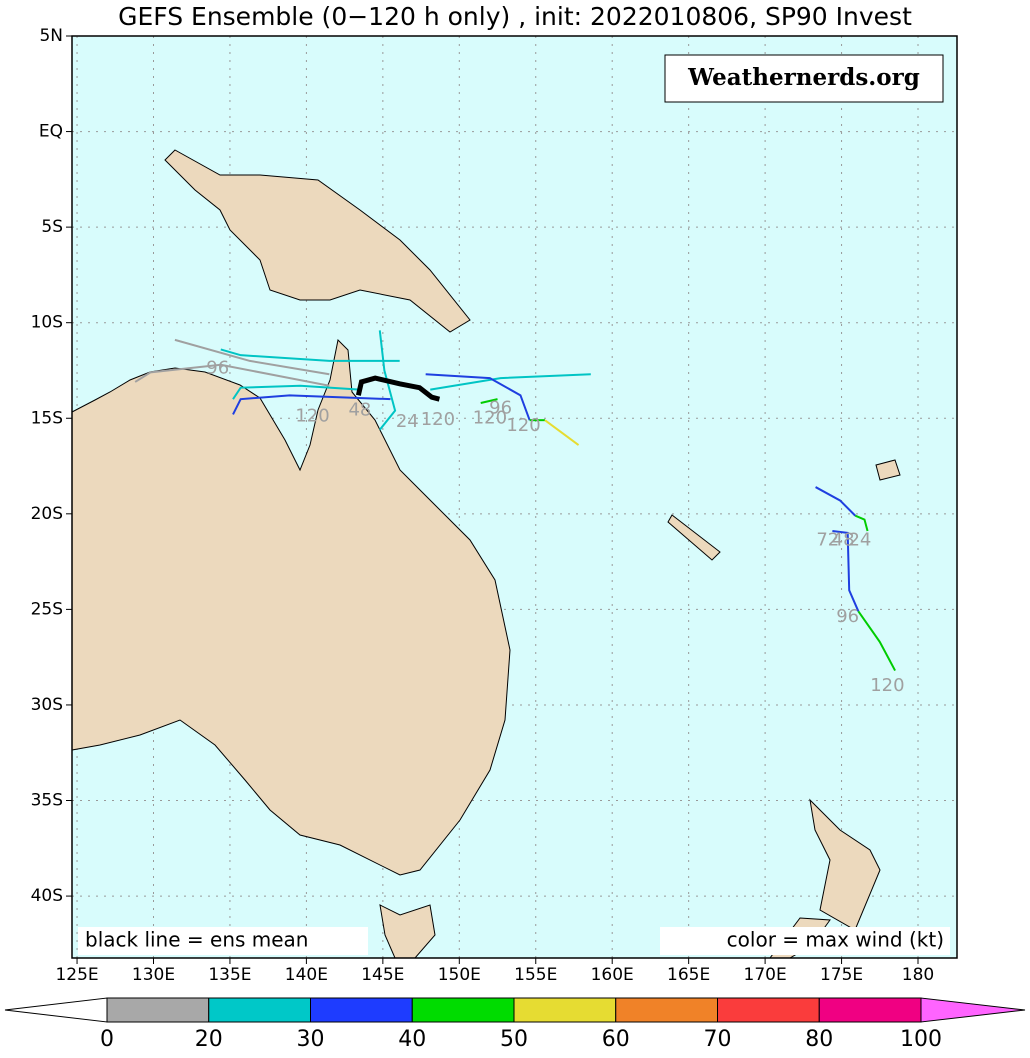 The height and width of the screenshot is (1058, 1030). What do you see at coordinates (412, 1039) in the screenshot?
I see `colorbar-label: 40` at bounding box center [412, 1039].